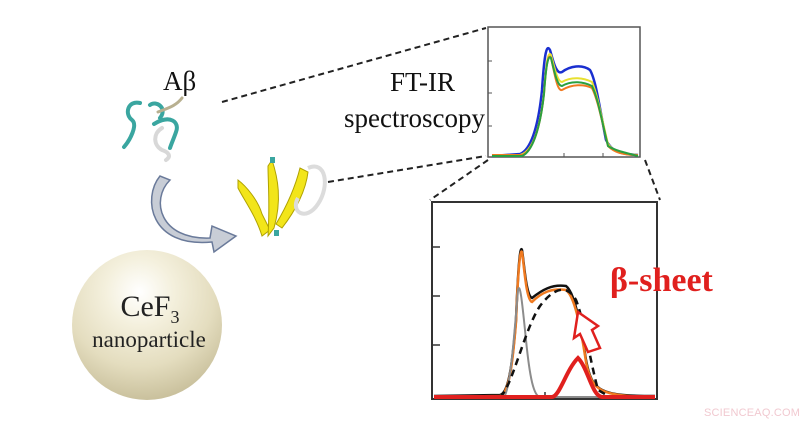 The image size is (800, 430). What do you see at coordinates (282, 197) in the screenshot?
I see `beta-sheet-structure-icon` at bounding box center [282, 197].